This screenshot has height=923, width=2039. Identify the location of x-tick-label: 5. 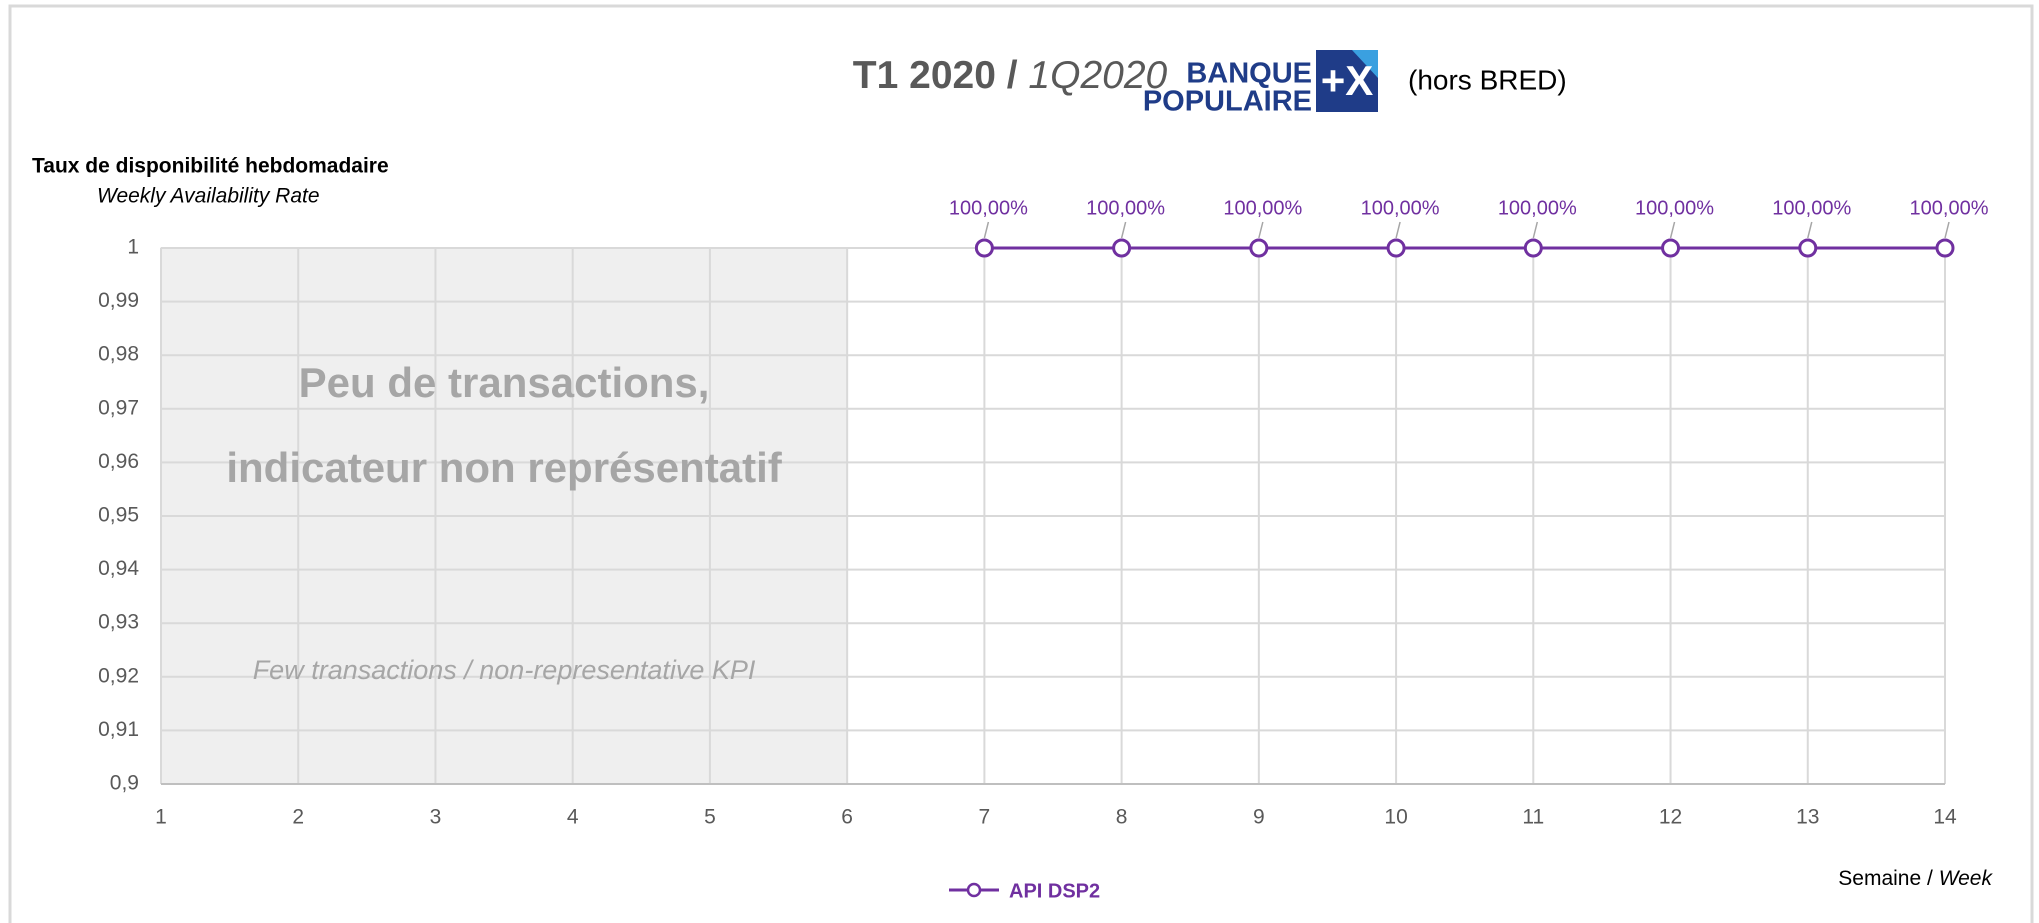
(710, 817).